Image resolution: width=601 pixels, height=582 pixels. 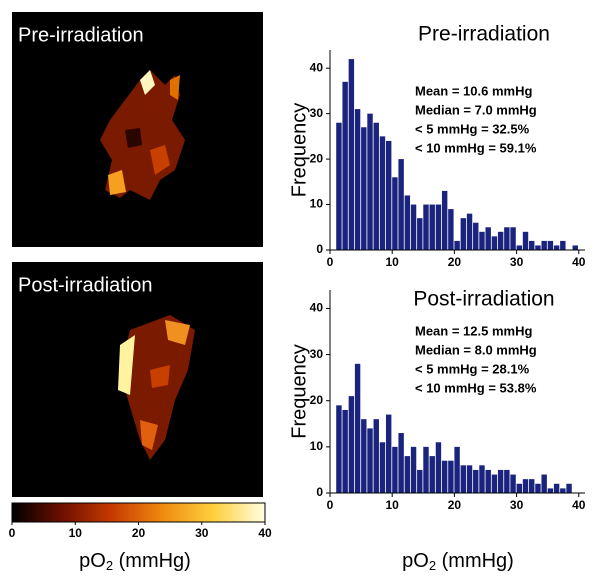 What do you see at coordinates (299, 391) in the screenshot?
I see `y-axis-label: Frequency` at bounding box center [299, 391].